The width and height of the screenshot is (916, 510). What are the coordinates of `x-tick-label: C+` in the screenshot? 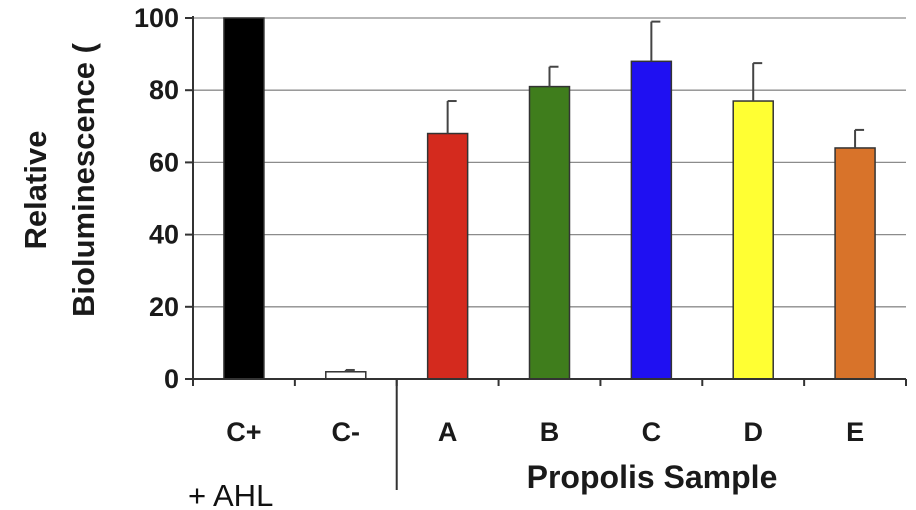 It's located at (243, 432).